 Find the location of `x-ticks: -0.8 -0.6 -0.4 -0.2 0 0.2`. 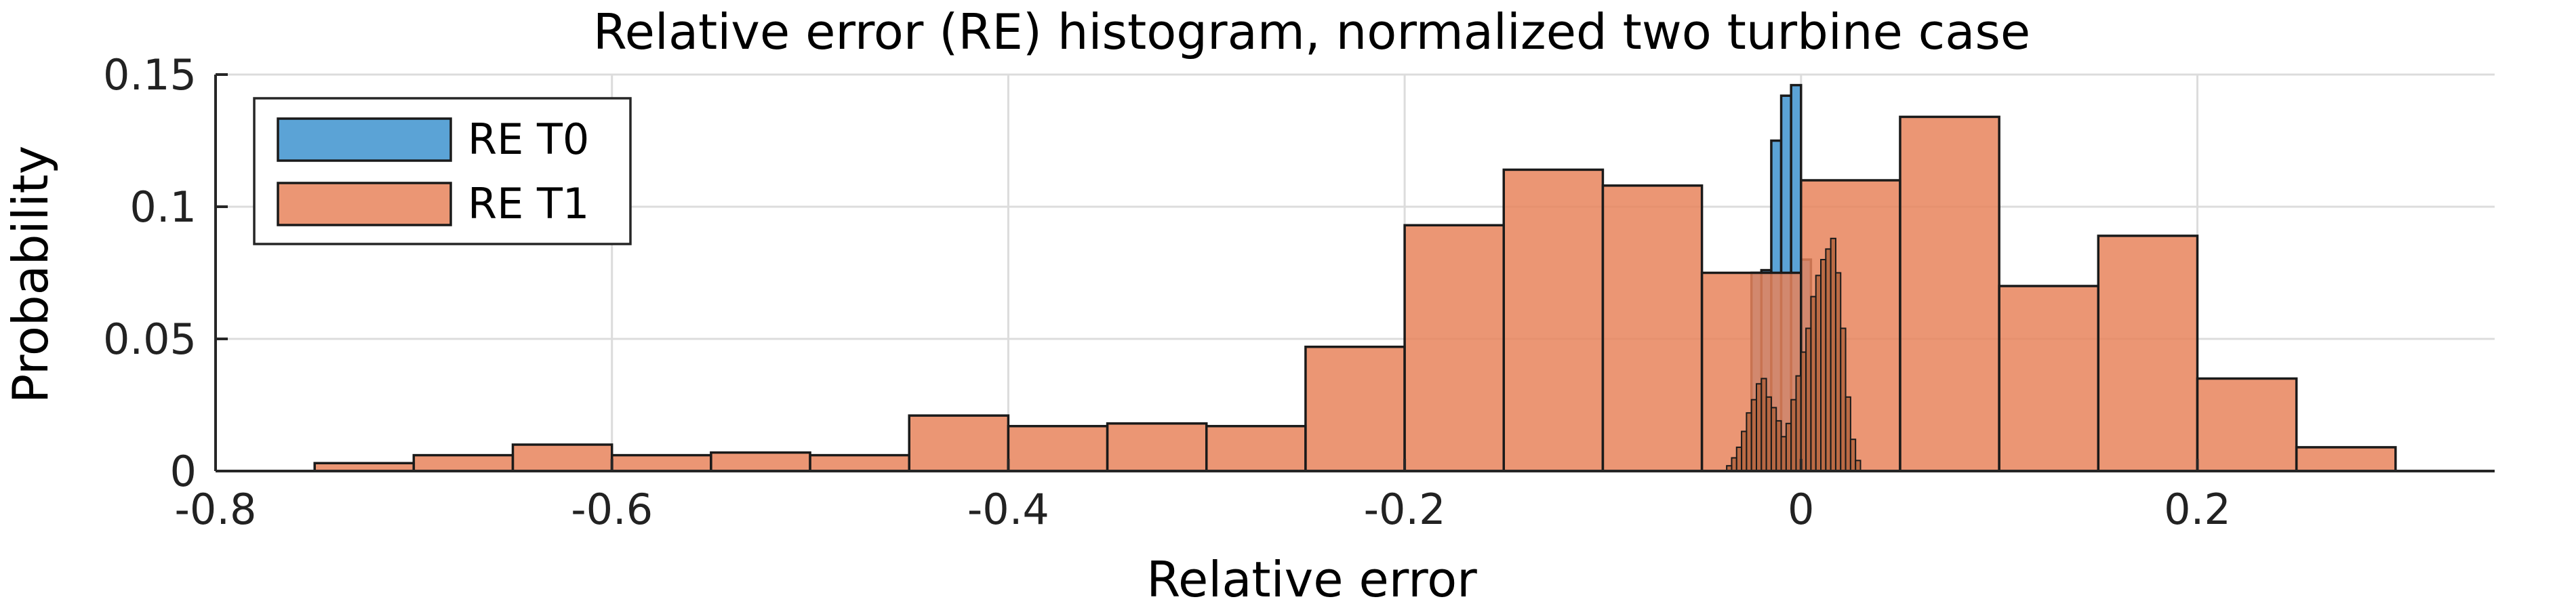

x-ticks: -0.8 -0.6 -0.4 -0.2 0 0.2 is located at coordinates (1203, 497).